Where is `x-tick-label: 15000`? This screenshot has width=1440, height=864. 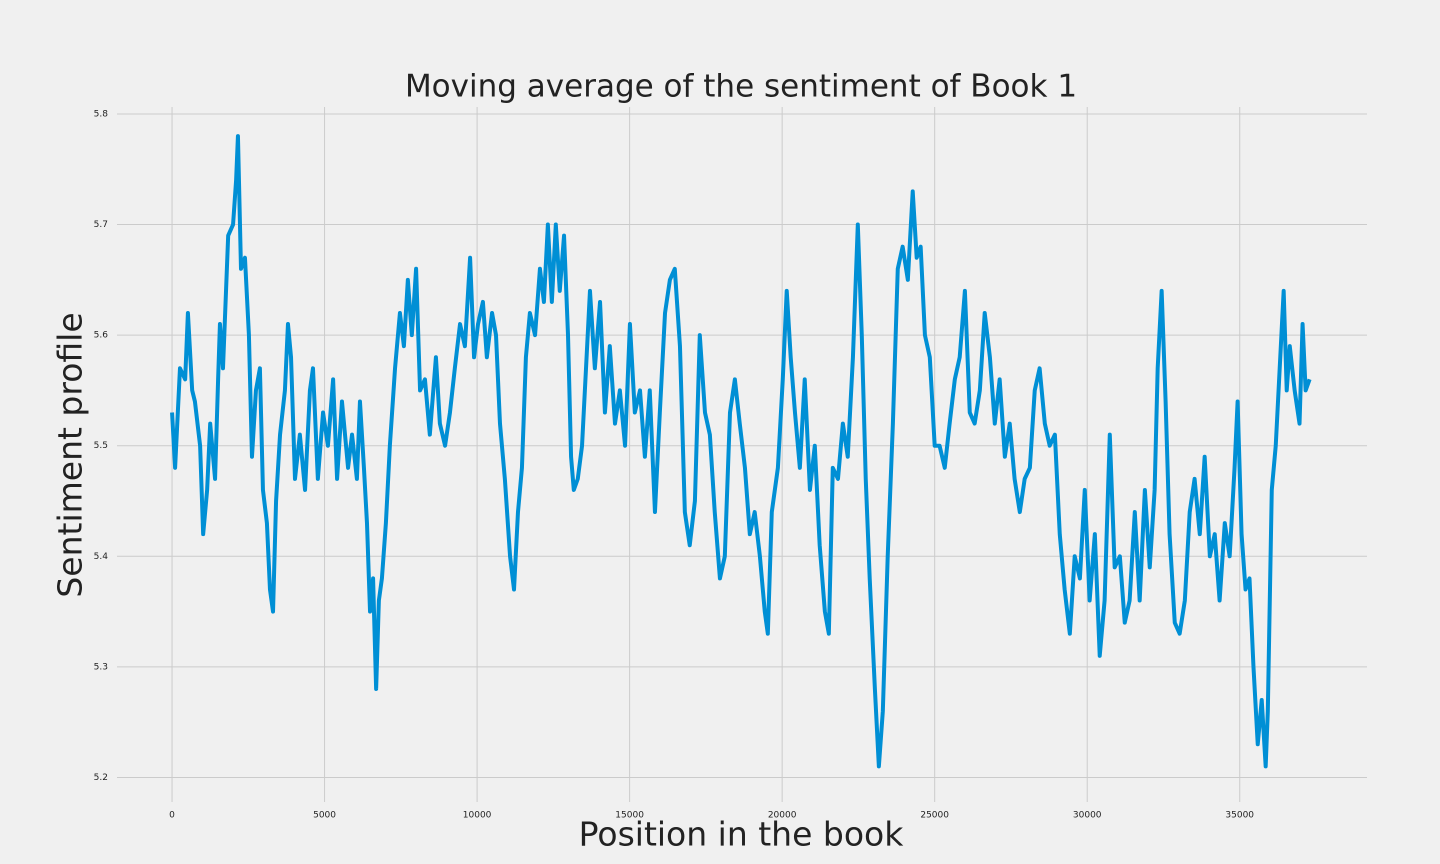 x-tick-label: 15000 is located at coordinates (629, 816).